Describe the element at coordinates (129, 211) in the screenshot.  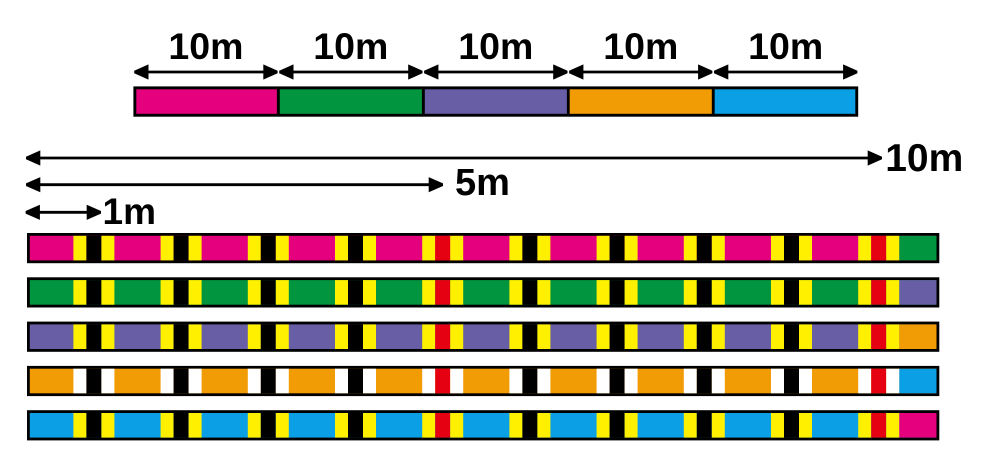
I see `svg-text: 1m` at that location.